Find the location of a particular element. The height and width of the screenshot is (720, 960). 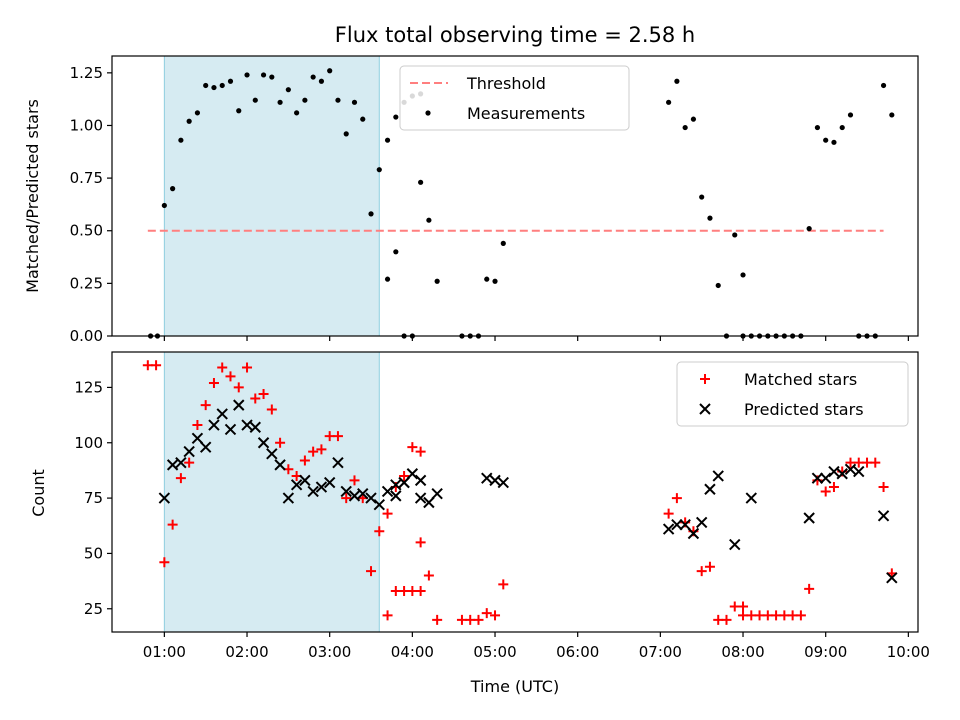

x-tick-label: 07:00 is located at coordinates (660, 652).